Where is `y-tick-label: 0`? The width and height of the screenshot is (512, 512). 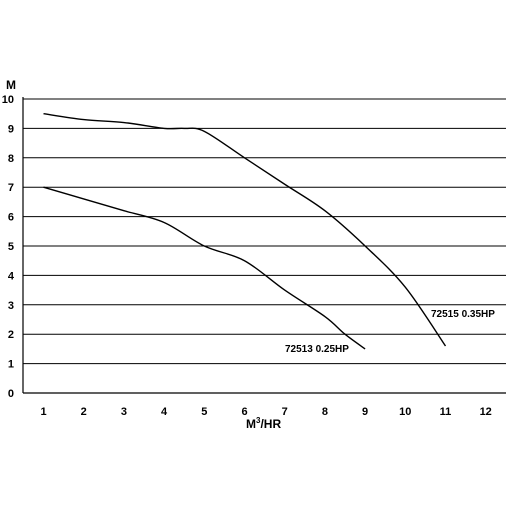 y-tick-label: 0 is located at coordinates (11, 394).